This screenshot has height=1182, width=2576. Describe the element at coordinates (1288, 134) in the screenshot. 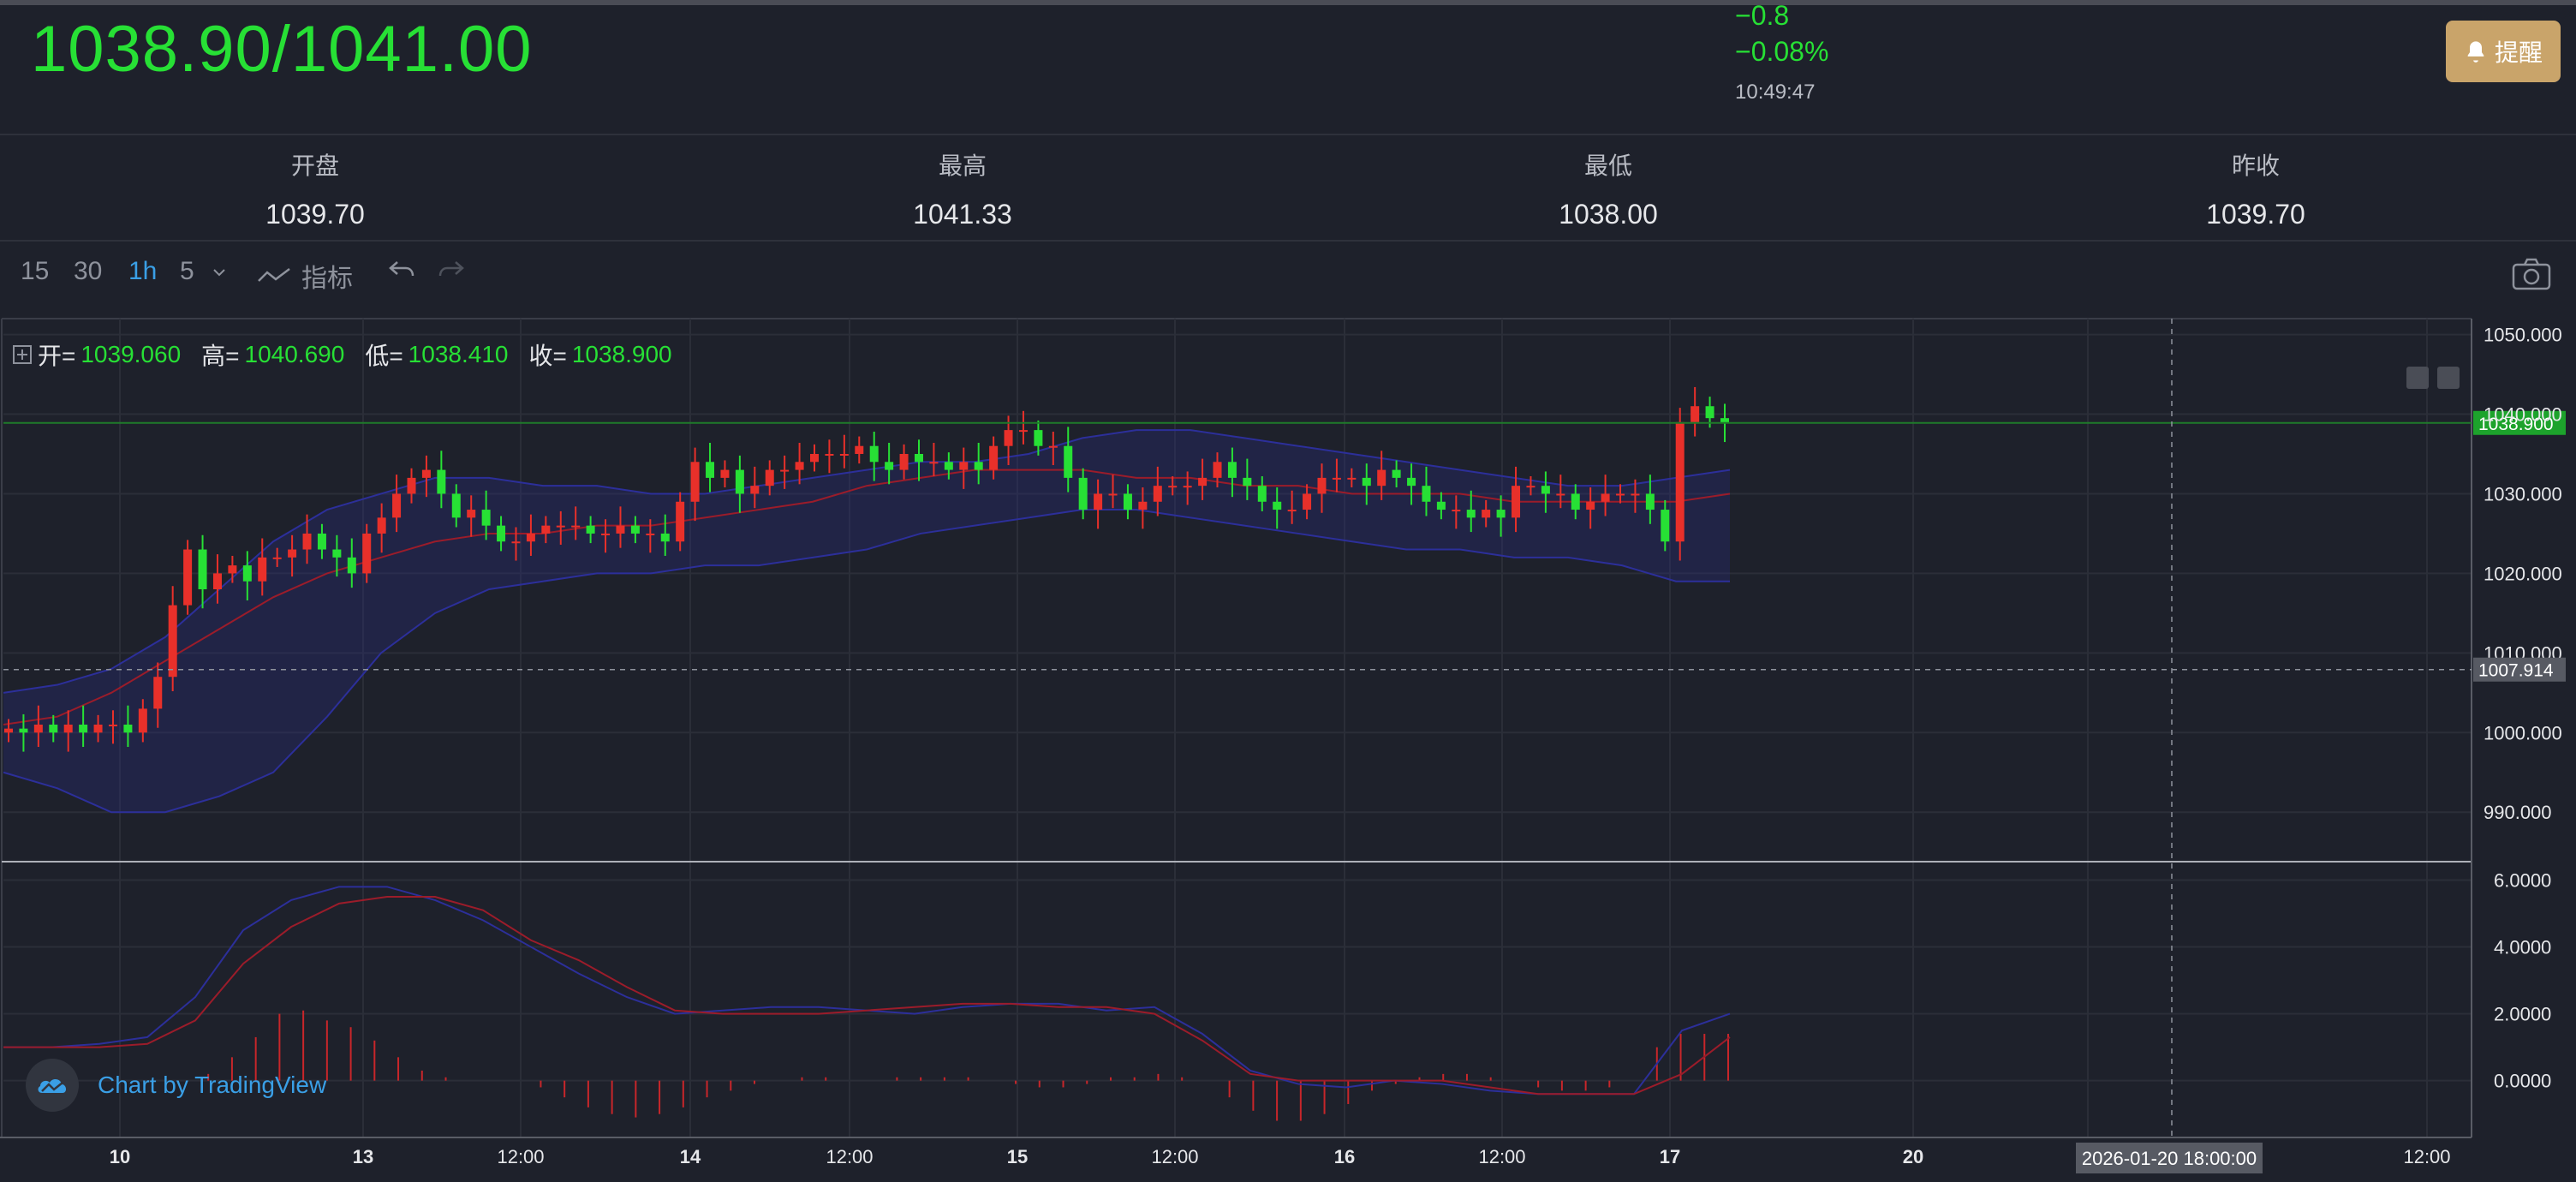

I see `header-divider` at that location.